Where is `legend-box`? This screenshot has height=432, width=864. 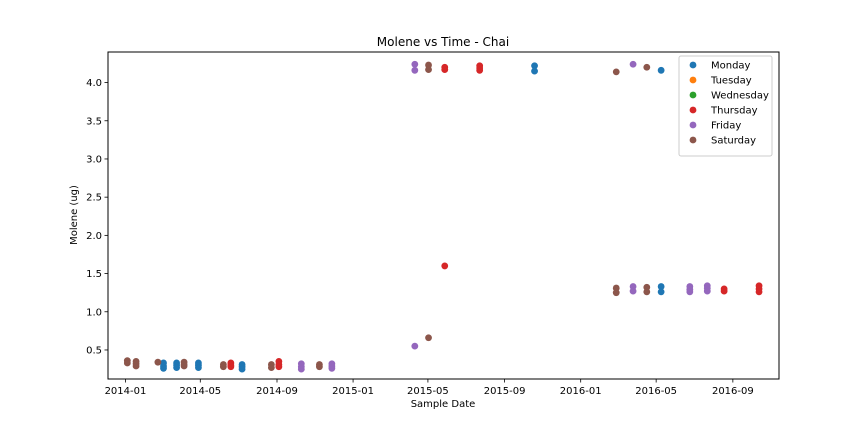 legend-box is located at coordinates (725, 106).